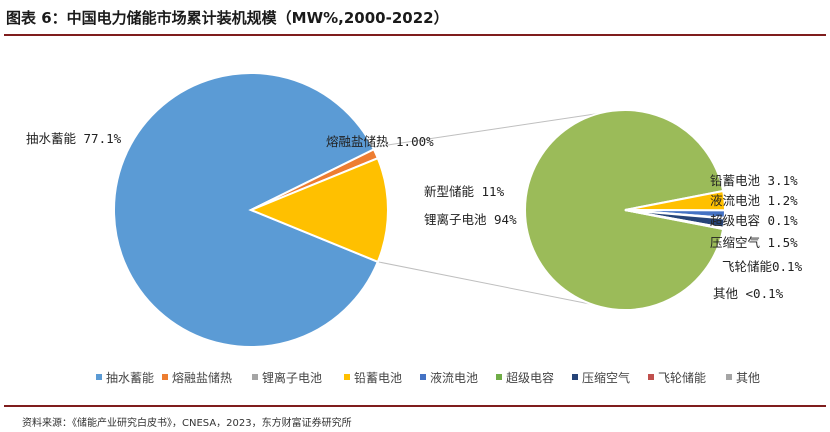 The height and width of the screenshot is (432, 830). I want to click on legend-swatch-other, so click(729, 377).